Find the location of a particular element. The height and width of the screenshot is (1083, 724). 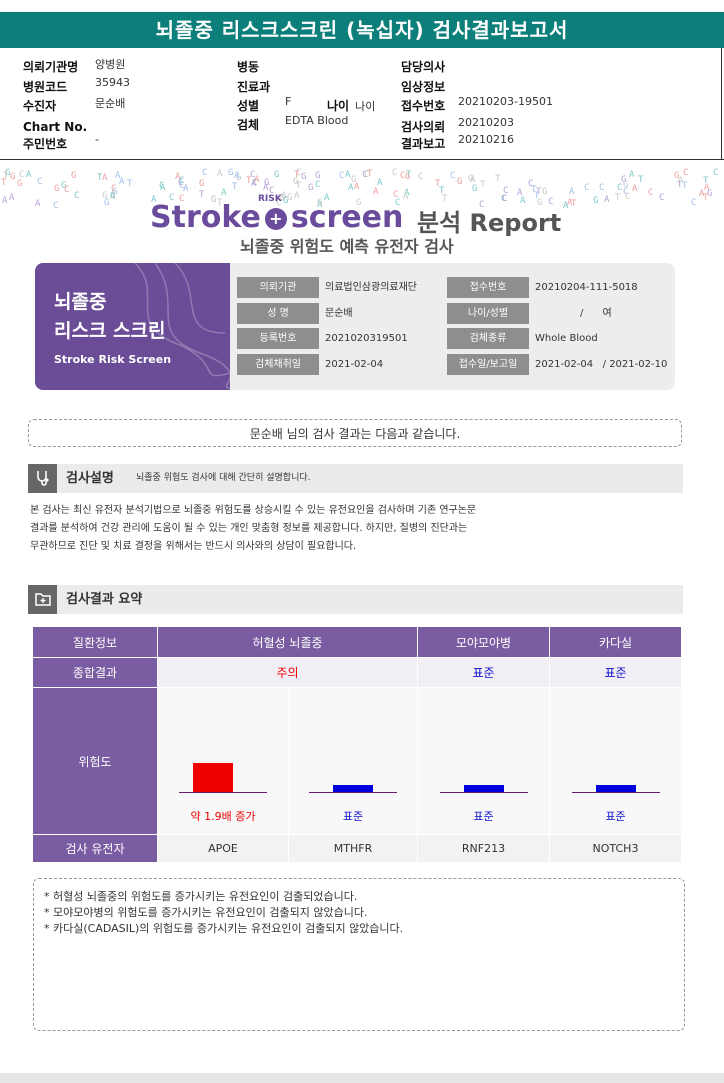

info-value: 2021-02-04 is located at coordinates (354, 364).